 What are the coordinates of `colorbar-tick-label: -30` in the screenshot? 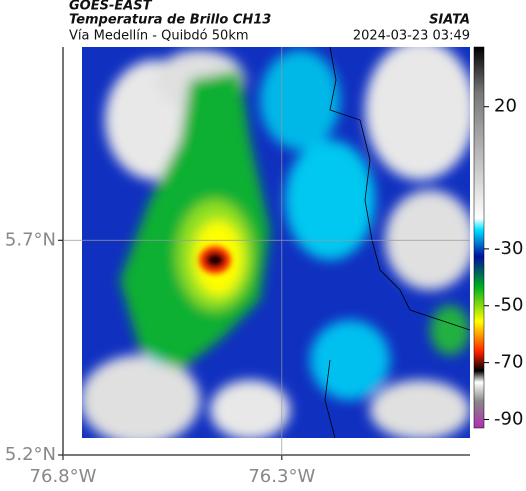 It's located at (508, 248).